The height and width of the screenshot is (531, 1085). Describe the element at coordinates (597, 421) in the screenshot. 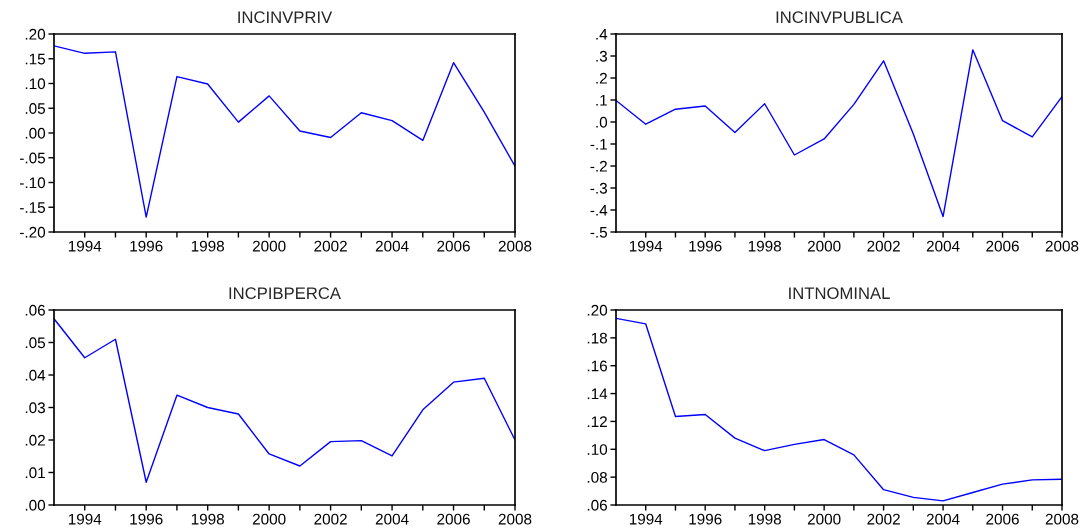

I see `y-tick-label: .12` at that location.